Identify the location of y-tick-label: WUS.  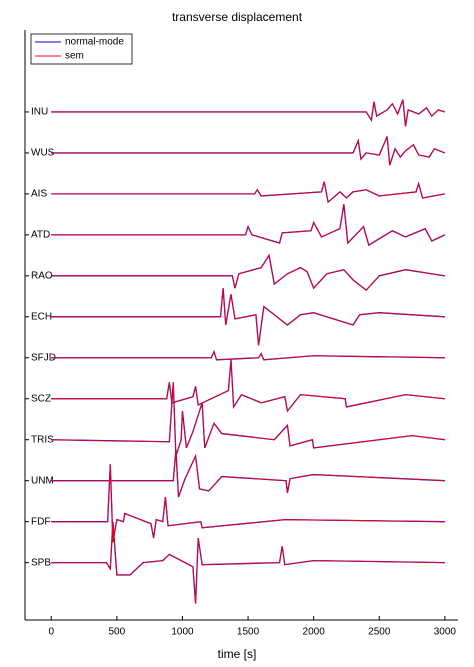
(43, 153).